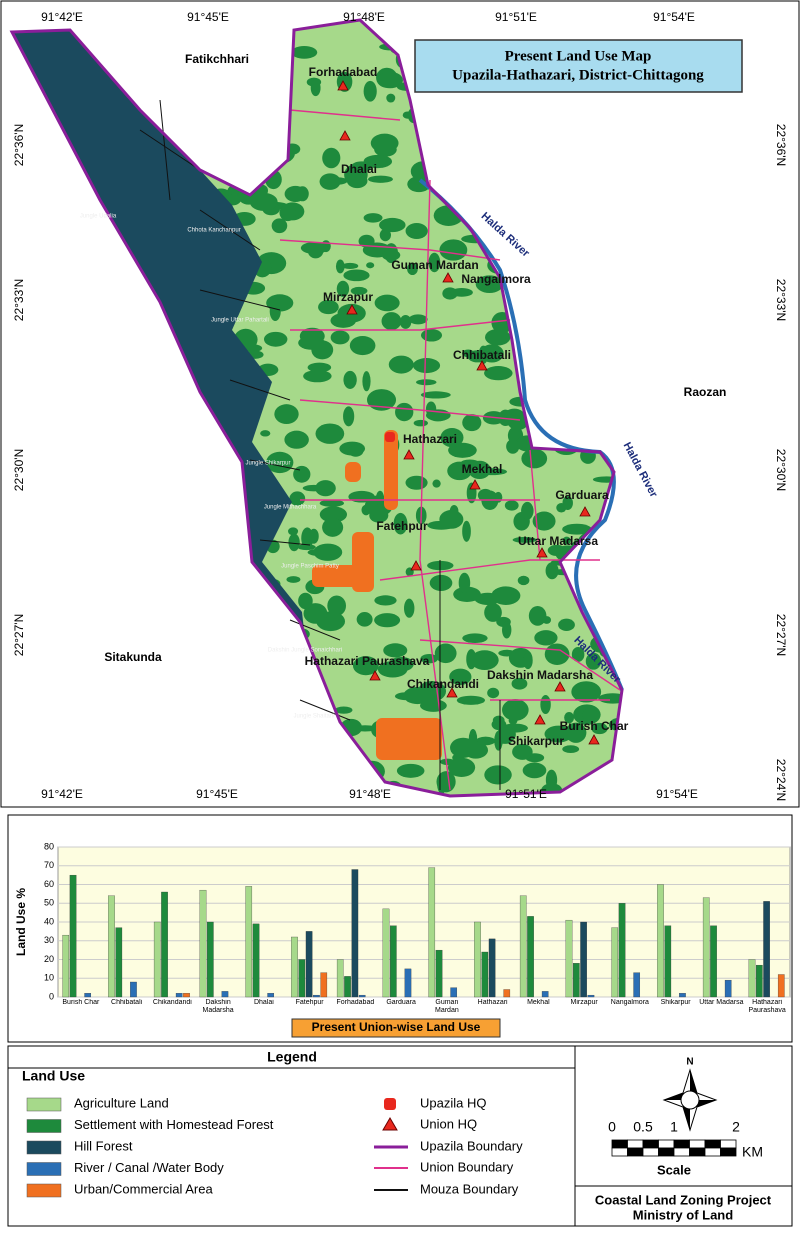  Describe the element at coordinates (467, 1166) in the screenshot. I see `legend-label: Union Boundary` at that location.